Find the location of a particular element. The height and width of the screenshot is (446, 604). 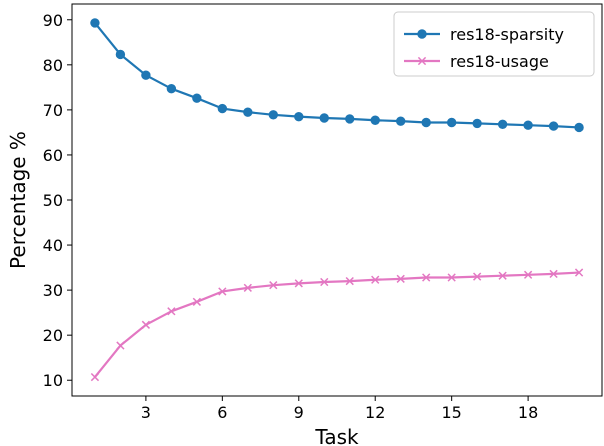

x-tick-label: 12 is located at coordinates (375, 412).